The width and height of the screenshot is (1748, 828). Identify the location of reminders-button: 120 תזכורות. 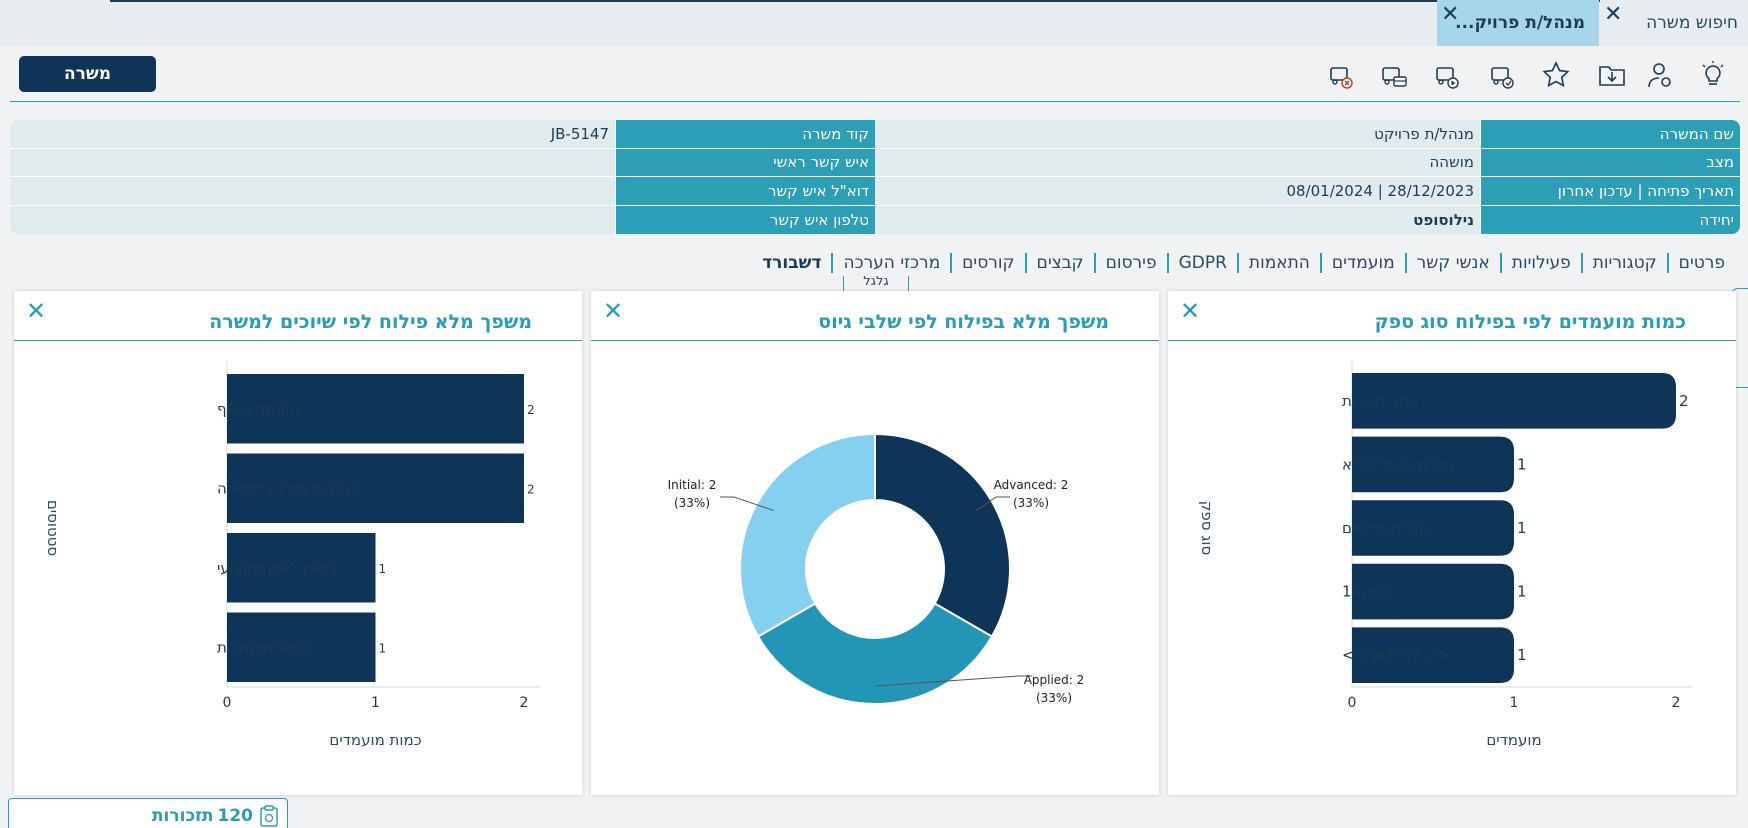
(148, 813).